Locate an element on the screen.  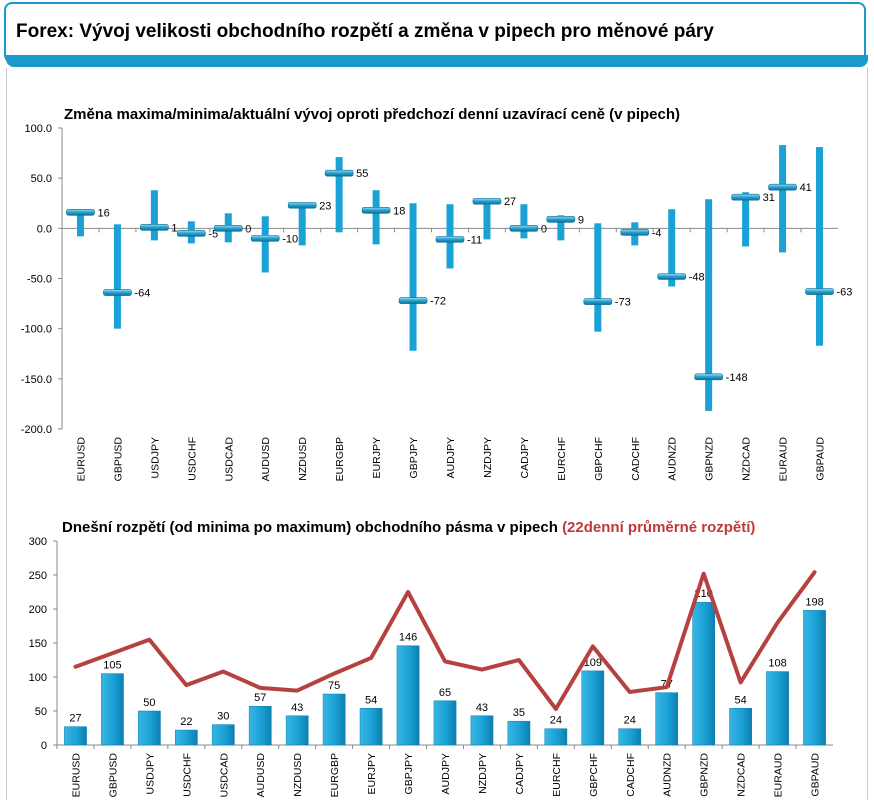
chart1-value-label: 9 is located at coordinates (581, 220).